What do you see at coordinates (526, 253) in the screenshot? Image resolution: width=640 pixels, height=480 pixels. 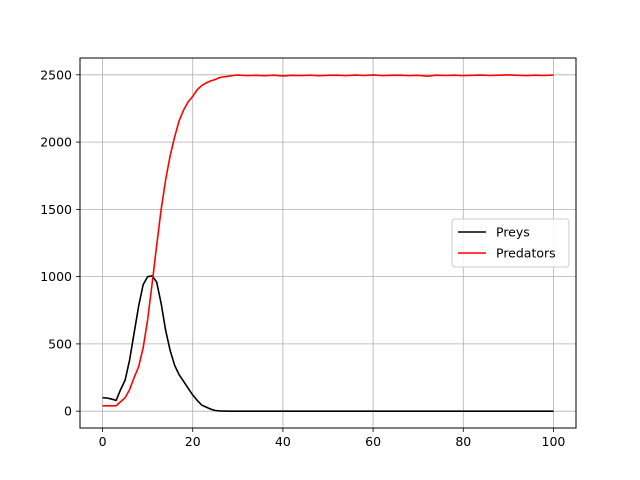 I see `legend-label-predators: Predators` at bounding box center [526, 253].